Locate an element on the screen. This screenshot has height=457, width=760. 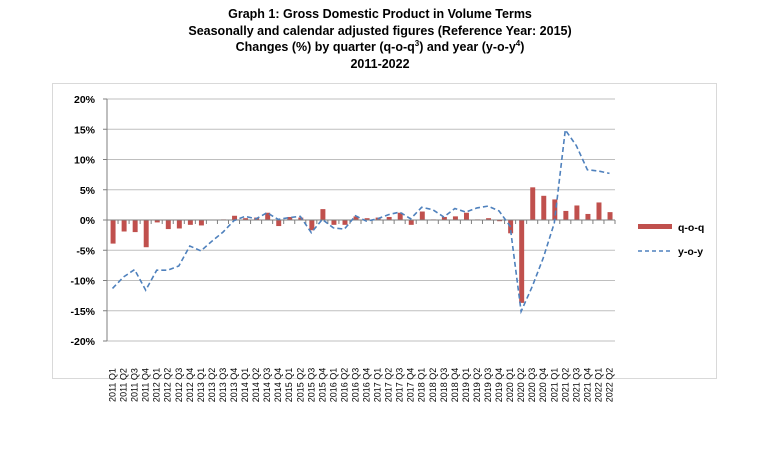
x-tick-label: 2011 Q2 is located at coordinates (124, 385).